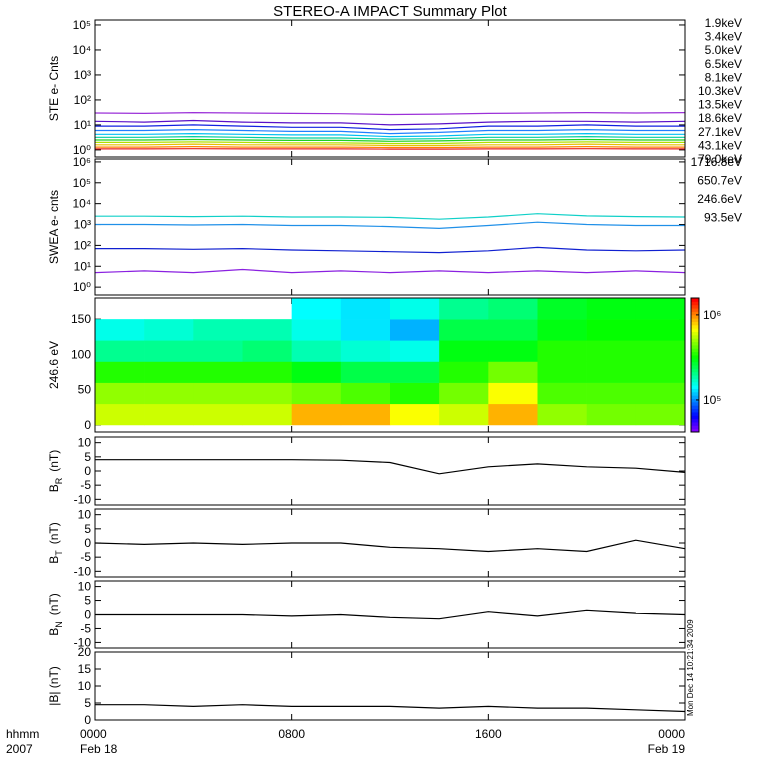 The width and height of the screenshot is (780, 780). I want to click on x-tick-label: 0800, so click(291, 734).